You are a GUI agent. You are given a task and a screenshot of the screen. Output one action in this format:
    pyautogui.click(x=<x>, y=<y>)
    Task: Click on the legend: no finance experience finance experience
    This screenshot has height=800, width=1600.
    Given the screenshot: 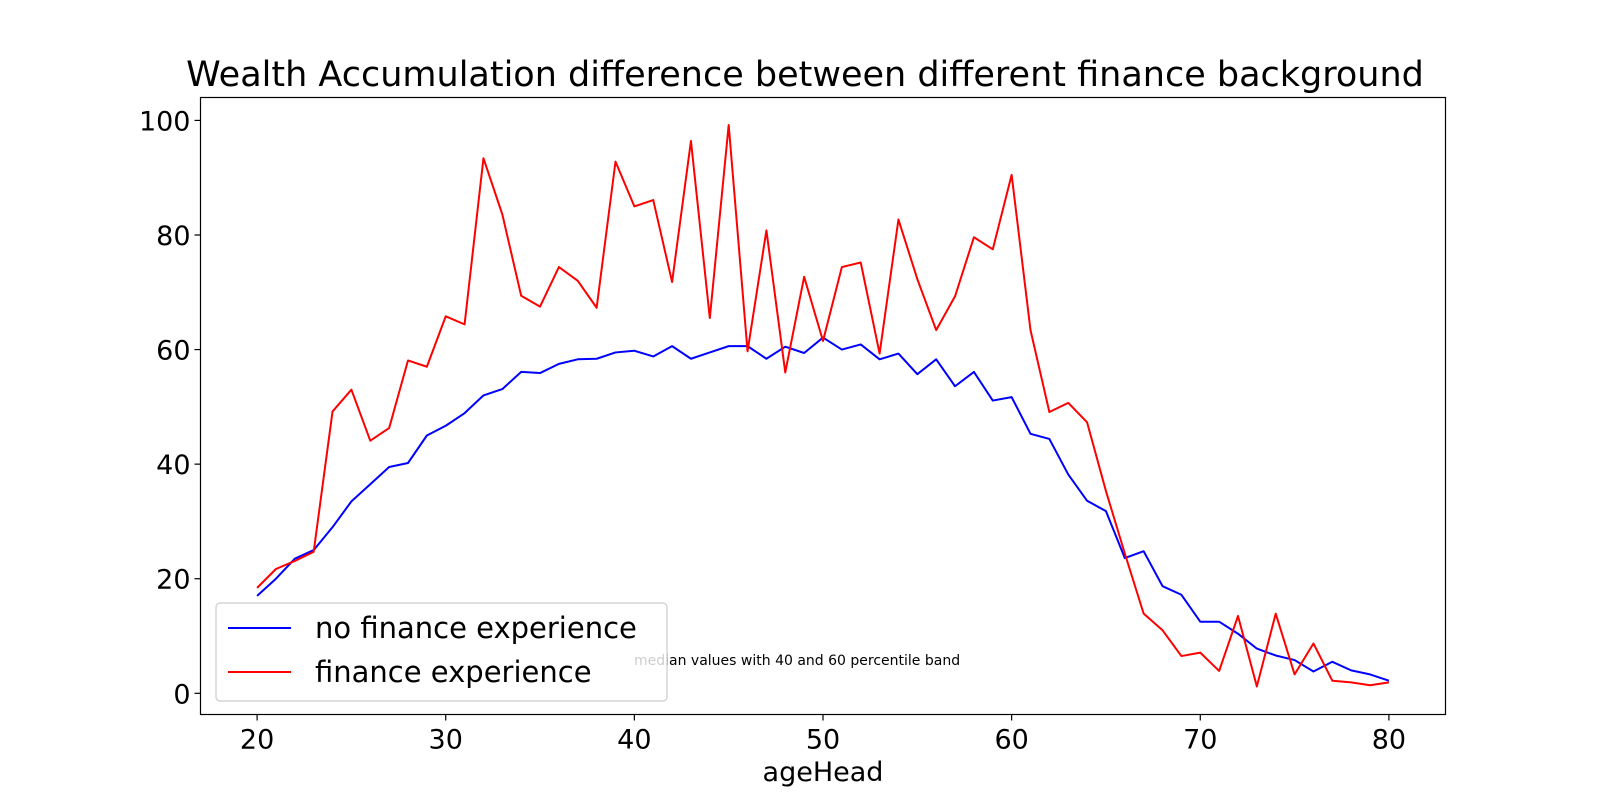 What is the action you would take?
    pyautogui.click(x=441, y=652)
    